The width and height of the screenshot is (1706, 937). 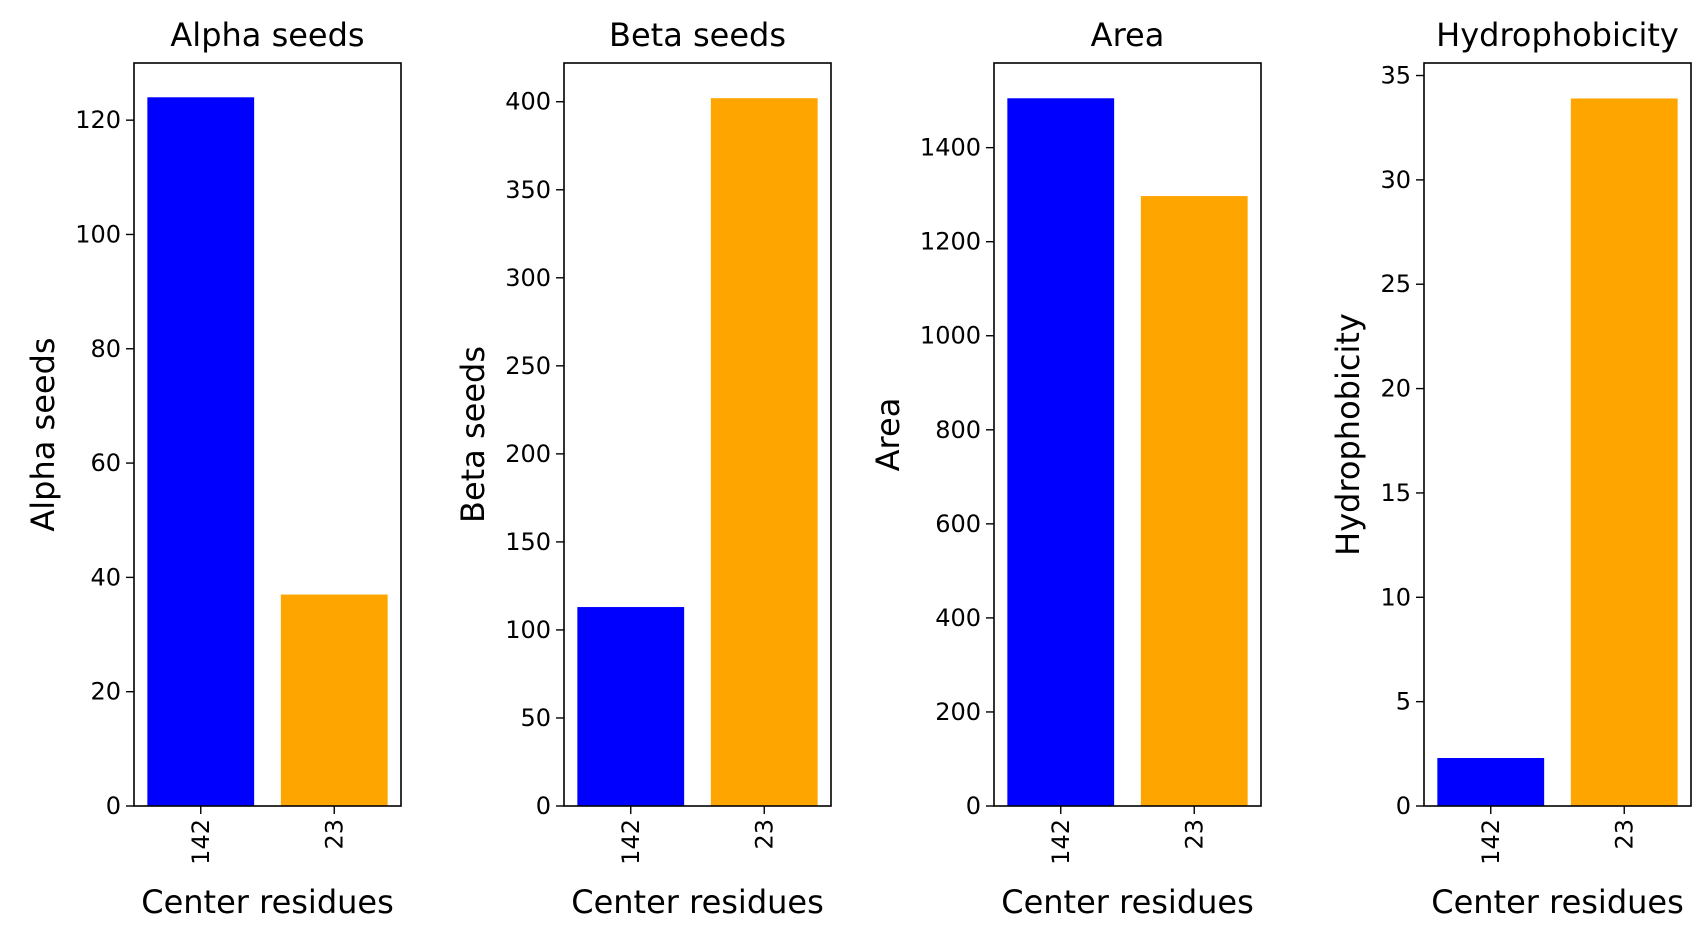 What do you see at coordinates (1348, 434) in the screenshot?
I see `y-axis-label: Hydrophobicity` at bounding box center [1348, 434].